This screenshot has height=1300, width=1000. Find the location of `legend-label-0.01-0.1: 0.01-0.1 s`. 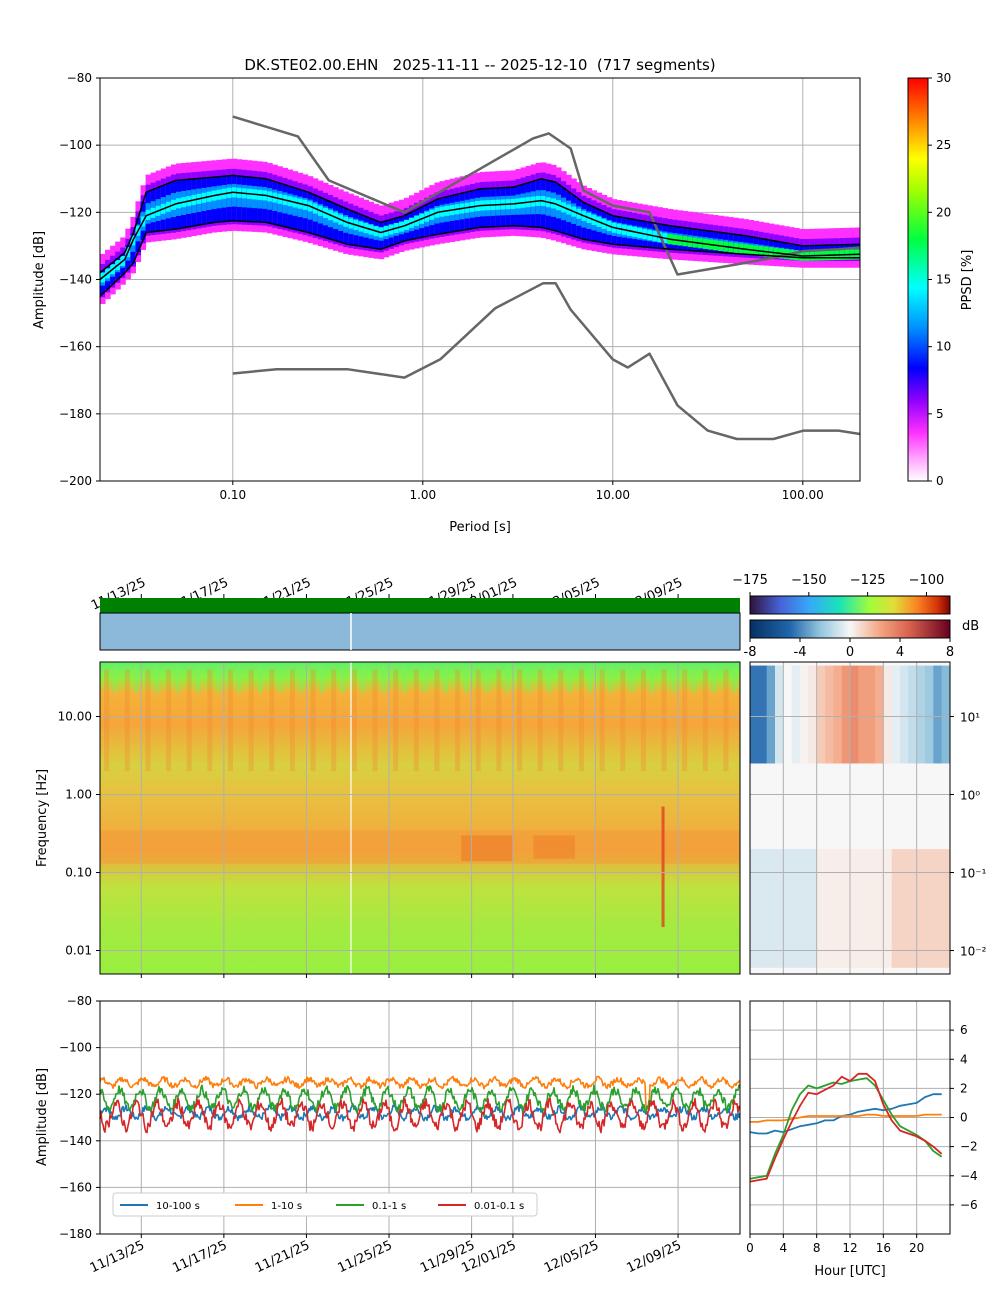

legend-label-0.01-0.1: 0.01-0.1 s is located at coordinates (499, 1206).